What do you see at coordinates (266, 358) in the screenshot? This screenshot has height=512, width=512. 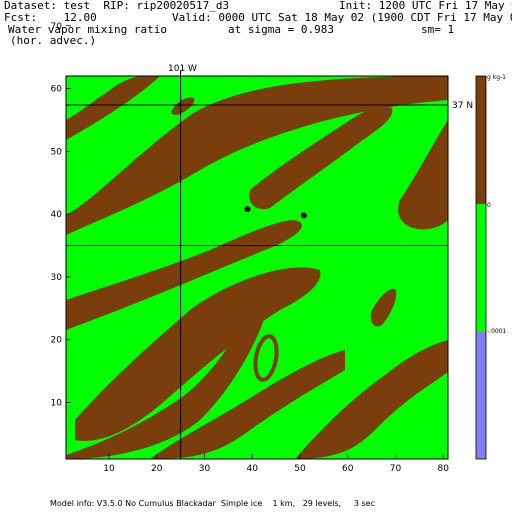 I see `dry-pocket-center` at bounding box center [266, 358].